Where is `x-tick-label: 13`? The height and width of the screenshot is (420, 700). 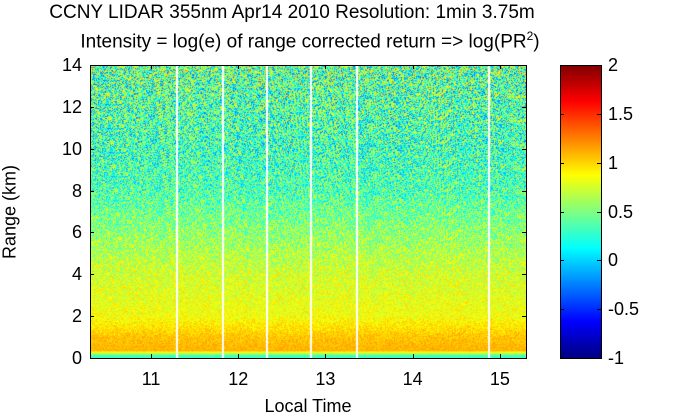 x-tick-label: 13 is located at coordinates (325, 379).